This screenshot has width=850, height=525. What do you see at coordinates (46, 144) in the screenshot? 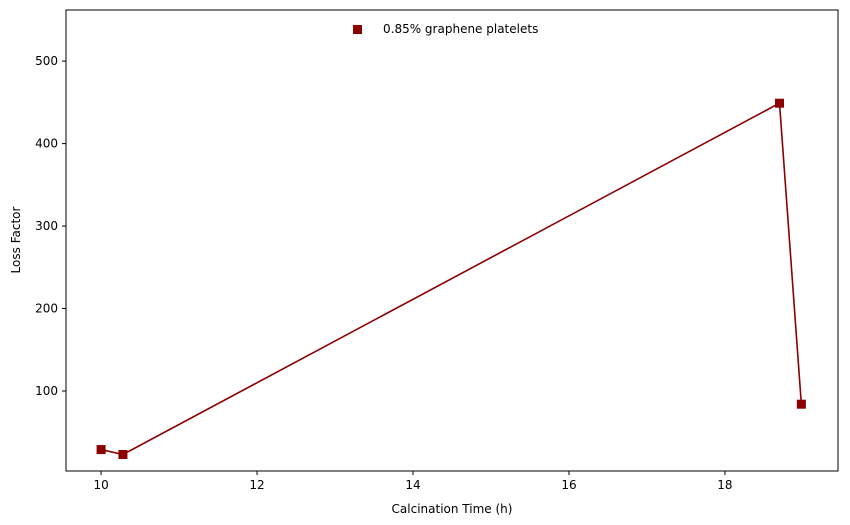
I see `y-tick-label: 400` at bounding box center [46, 144].